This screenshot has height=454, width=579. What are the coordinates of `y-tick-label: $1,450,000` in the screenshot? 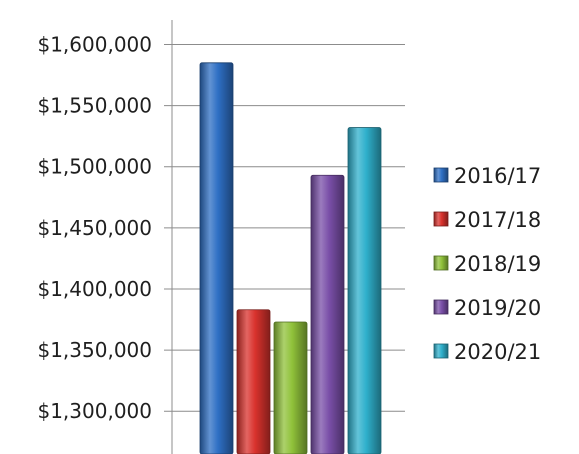 It's located at (94, 228).